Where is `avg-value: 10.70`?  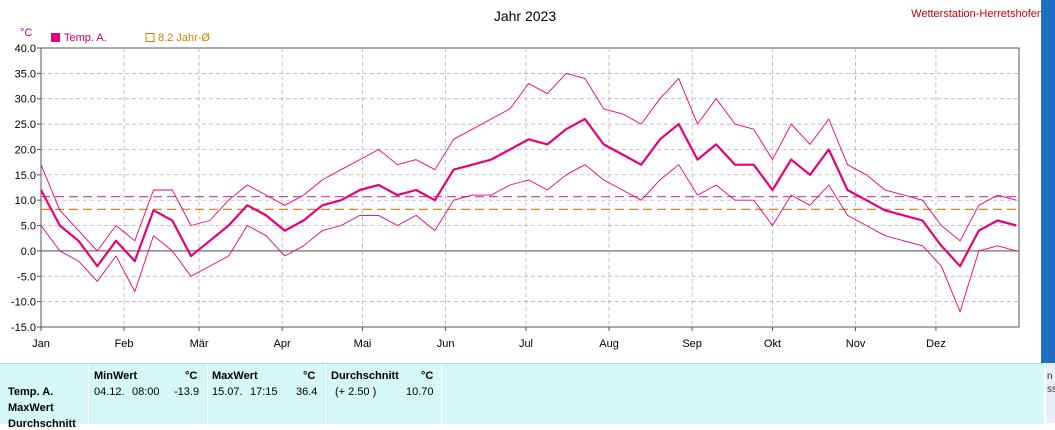 avg-value: 10.70 is located at coordinates (420, 392).